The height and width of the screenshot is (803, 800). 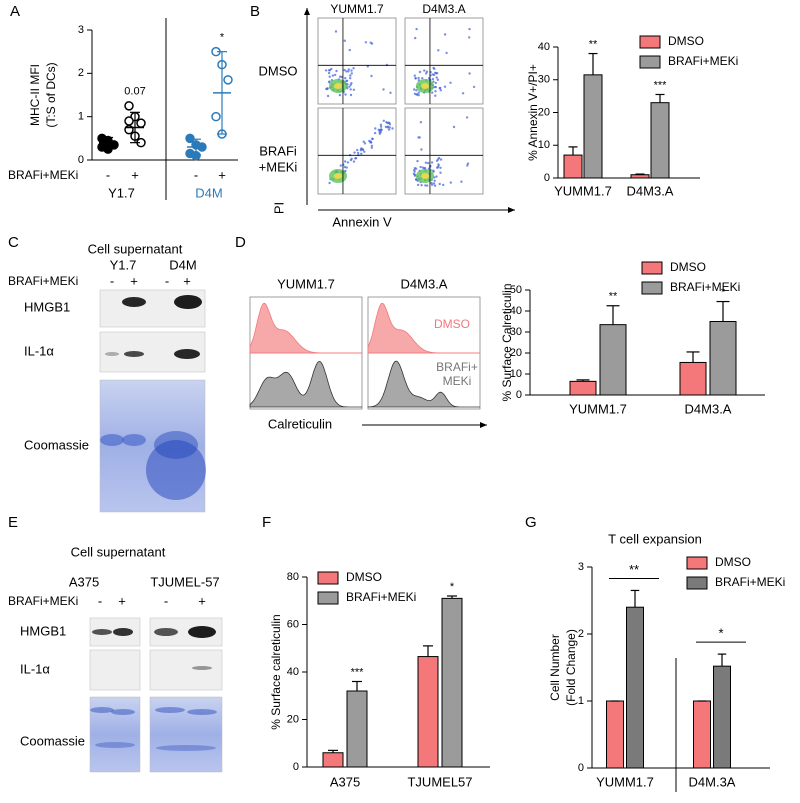 What do you see at coordinates (306, 283) in the screenshot?
I see `column-label: YUMM1.7` at bounding box center [306, 283].